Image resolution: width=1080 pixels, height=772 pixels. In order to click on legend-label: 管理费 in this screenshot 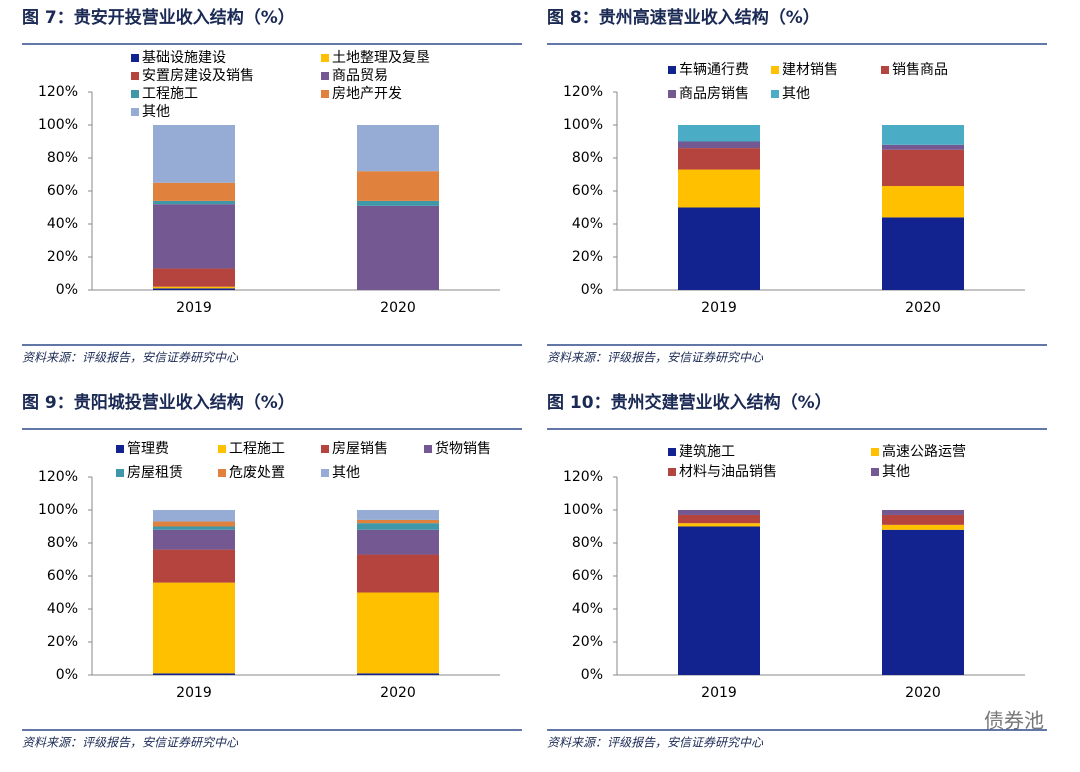, I will do `click(148, 449)`.